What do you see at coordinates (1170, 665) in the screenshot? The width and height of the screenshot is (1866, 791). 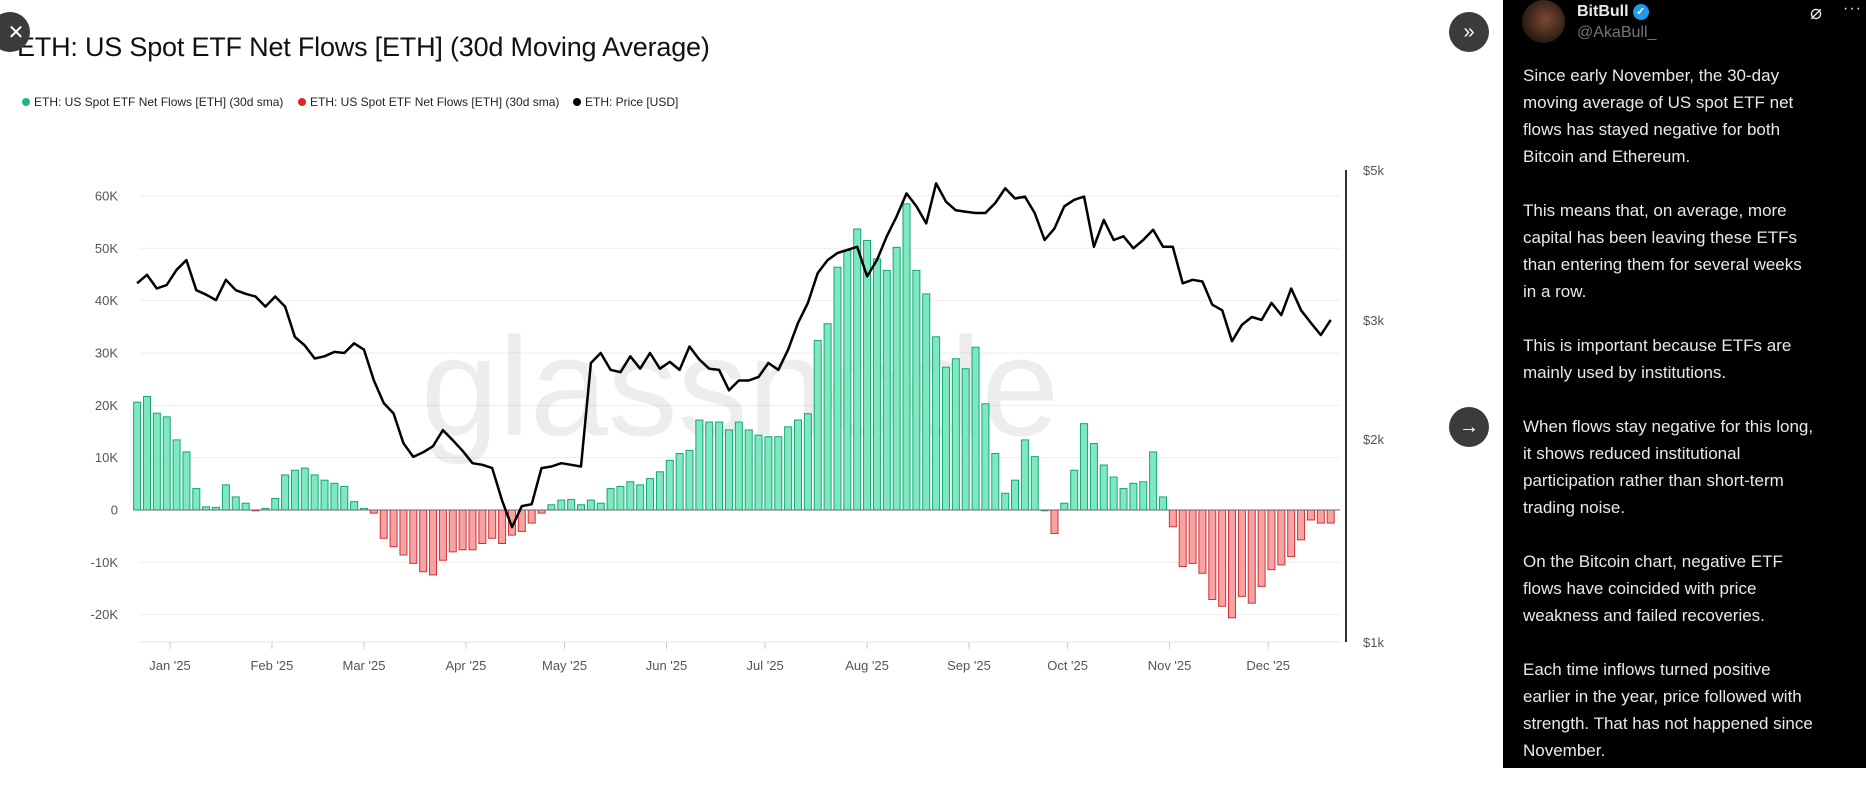 I see `x-tick-label: Nov '25` at bounding box center [1170, 665].